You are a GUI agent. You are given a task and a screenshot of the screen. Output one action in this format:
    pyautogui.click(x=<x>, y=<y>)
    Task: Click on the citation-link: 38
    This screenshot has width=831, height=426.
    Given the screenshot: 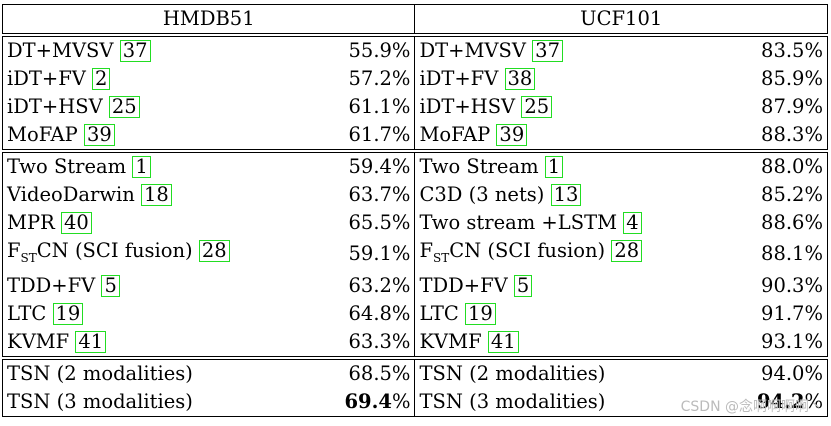 What is the action you would take?
    pyautogui.click(x=520, y=79)
    